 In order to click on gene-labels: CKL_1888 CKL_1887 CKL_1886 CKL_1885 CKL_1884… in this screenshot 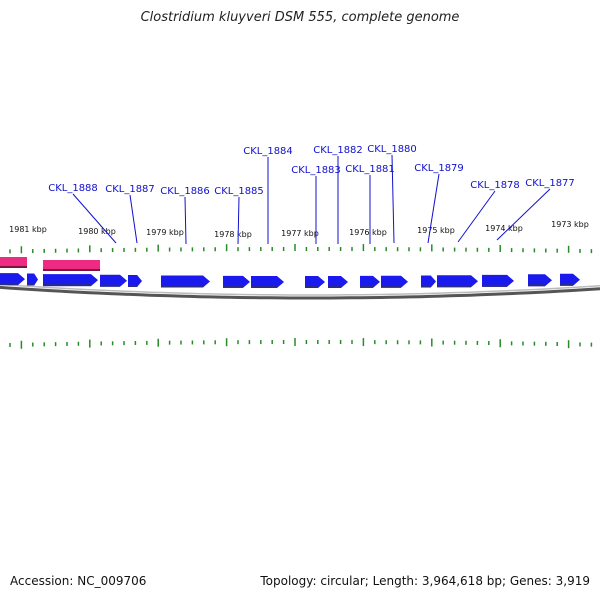, I will do `click(311, 194)`.